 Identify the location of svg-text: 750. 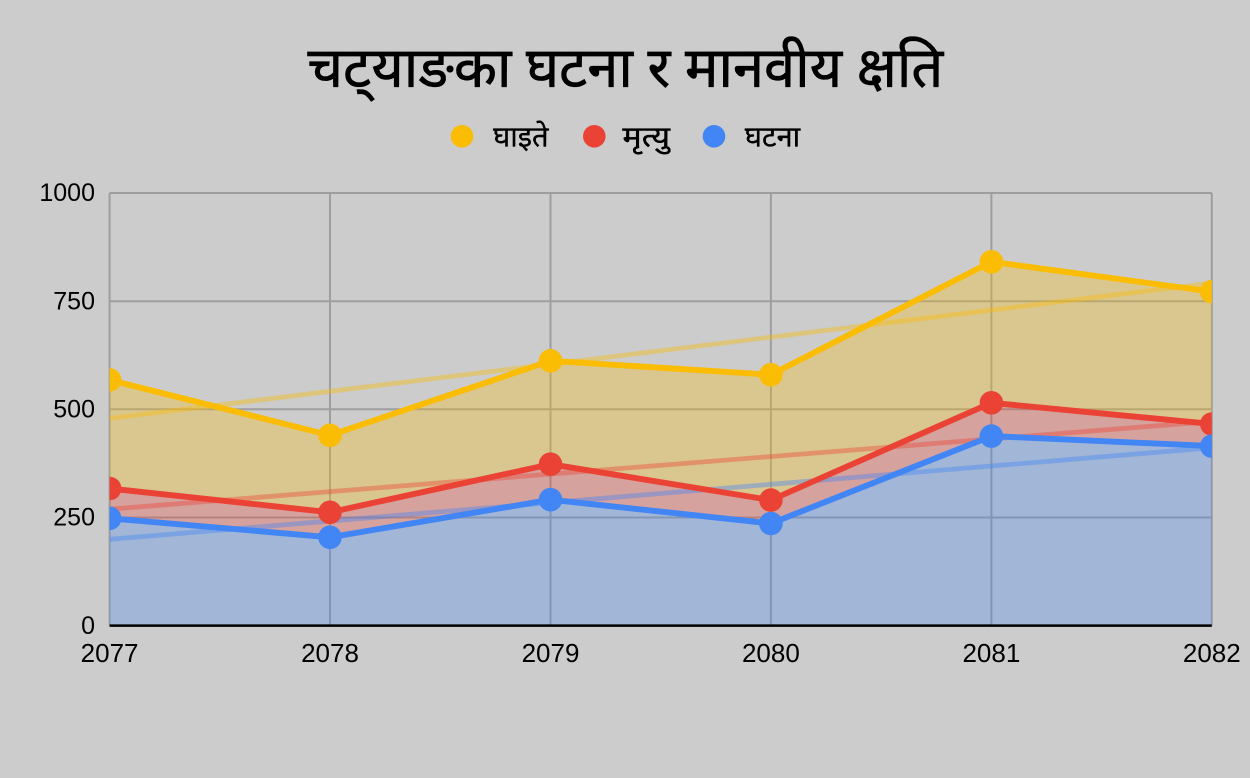
(74, 301).